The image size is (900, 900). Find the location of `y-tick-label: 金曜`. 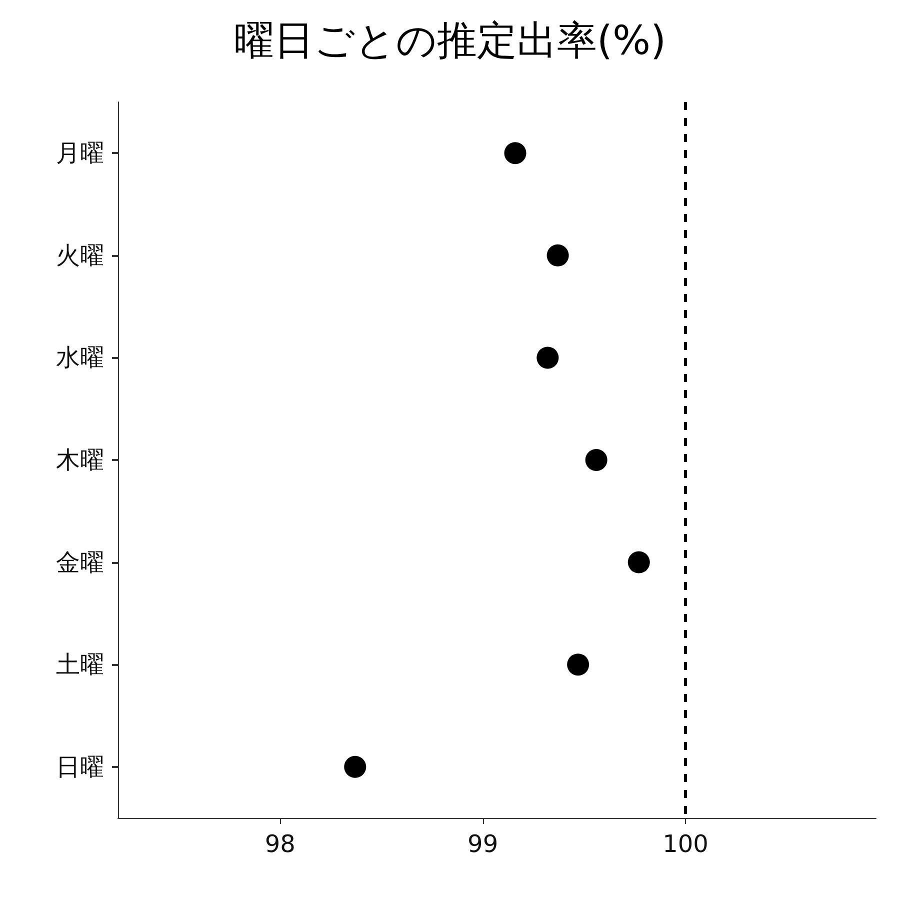

y-tick-label: 金曜 is located at coordinates (80, 562).